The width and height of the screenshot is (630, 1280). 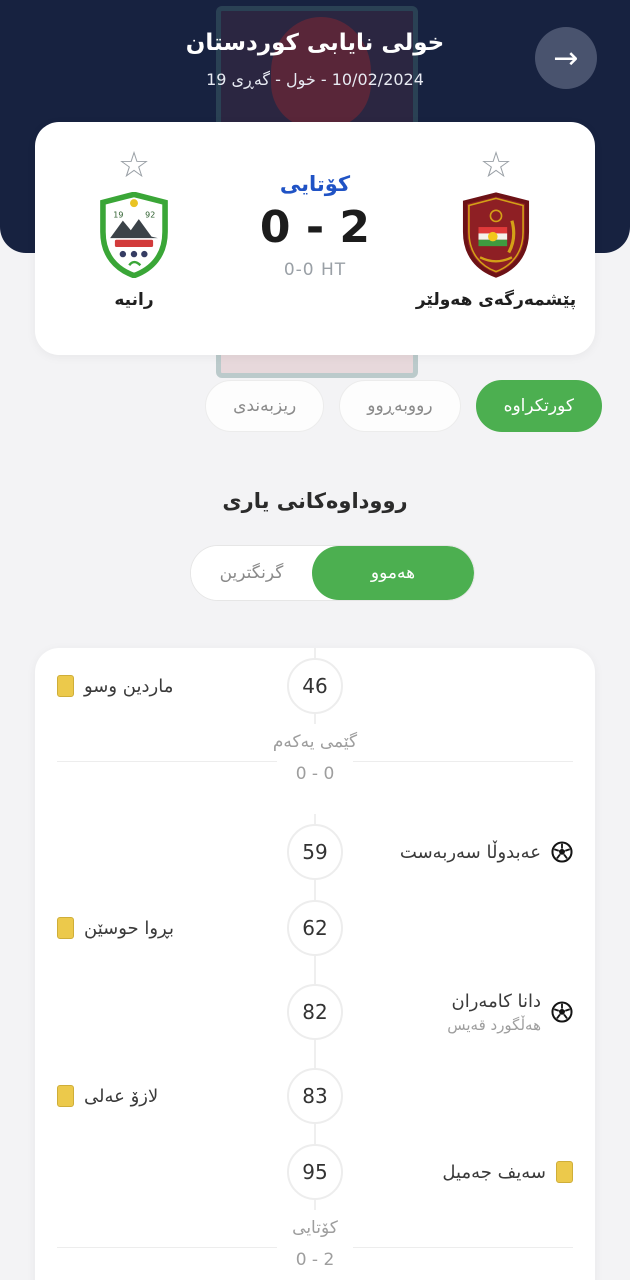 I want to click on minute-cell: 95, so click(x=315, y=1172).